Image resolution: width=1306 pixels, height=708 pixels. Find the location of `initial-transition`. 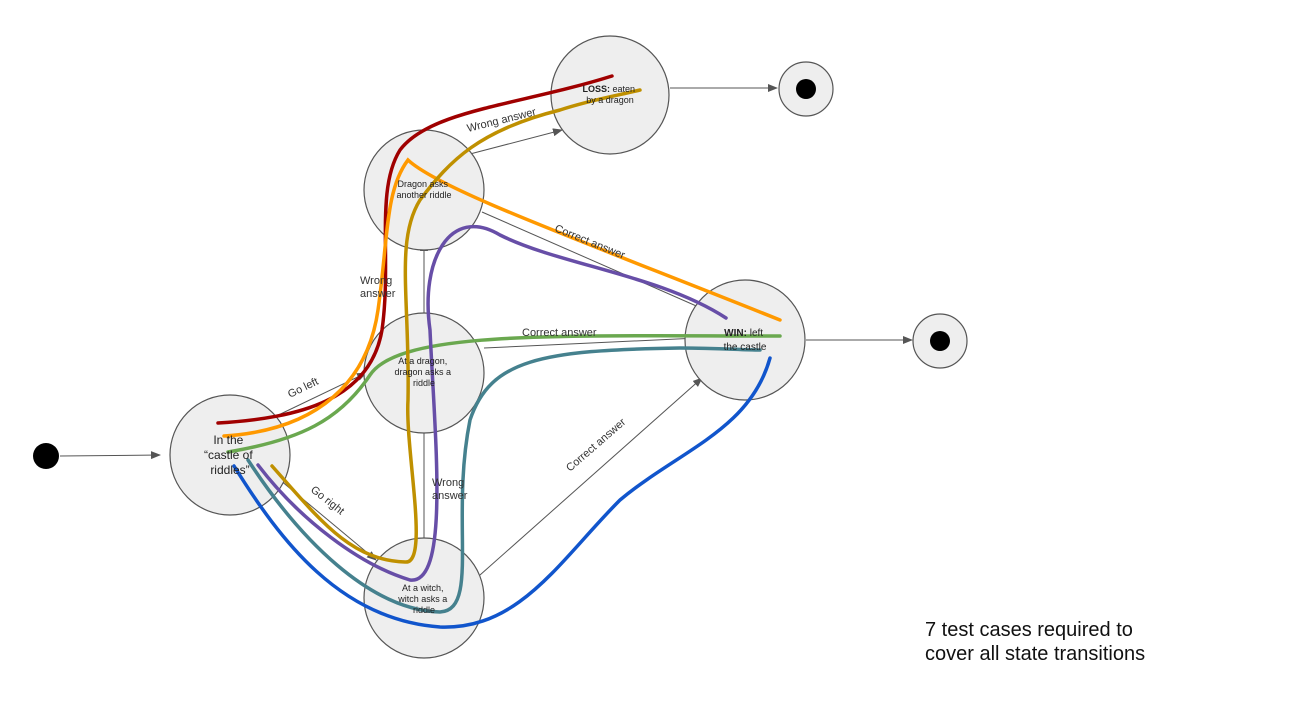

initial-transition is located at coordinates (110, 455).